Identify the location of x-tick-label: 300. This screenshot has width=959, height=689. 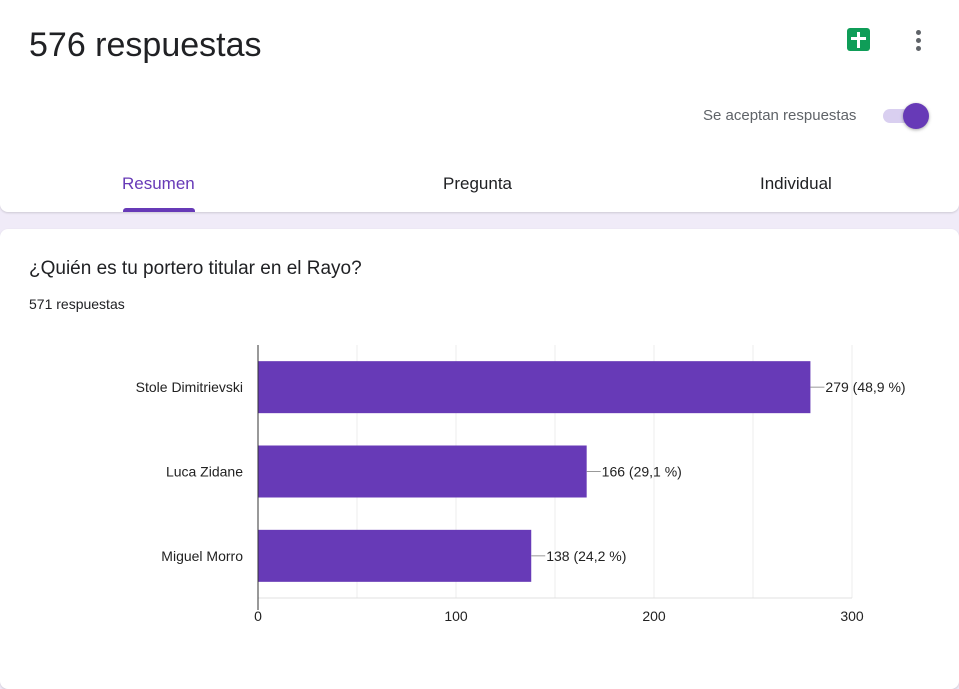
(852, 616).